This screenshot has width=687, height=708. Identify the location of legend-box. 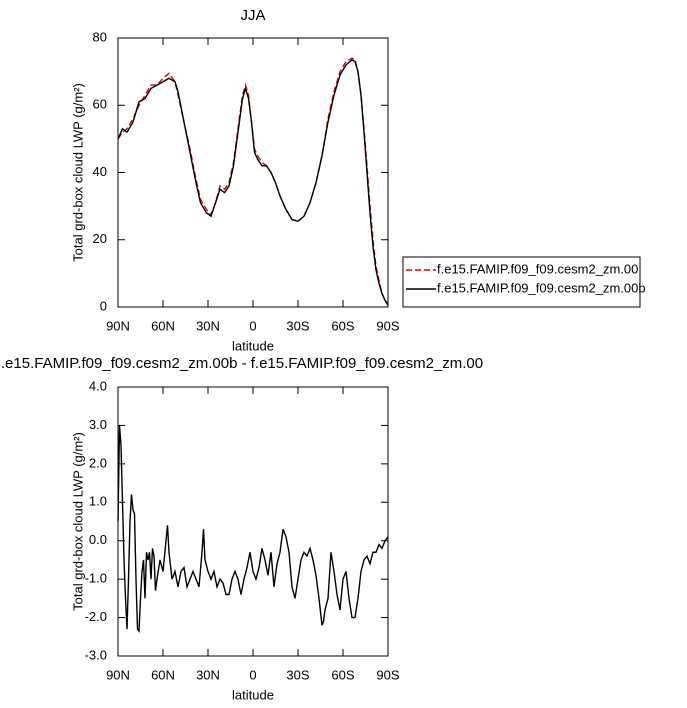
(521, 282).